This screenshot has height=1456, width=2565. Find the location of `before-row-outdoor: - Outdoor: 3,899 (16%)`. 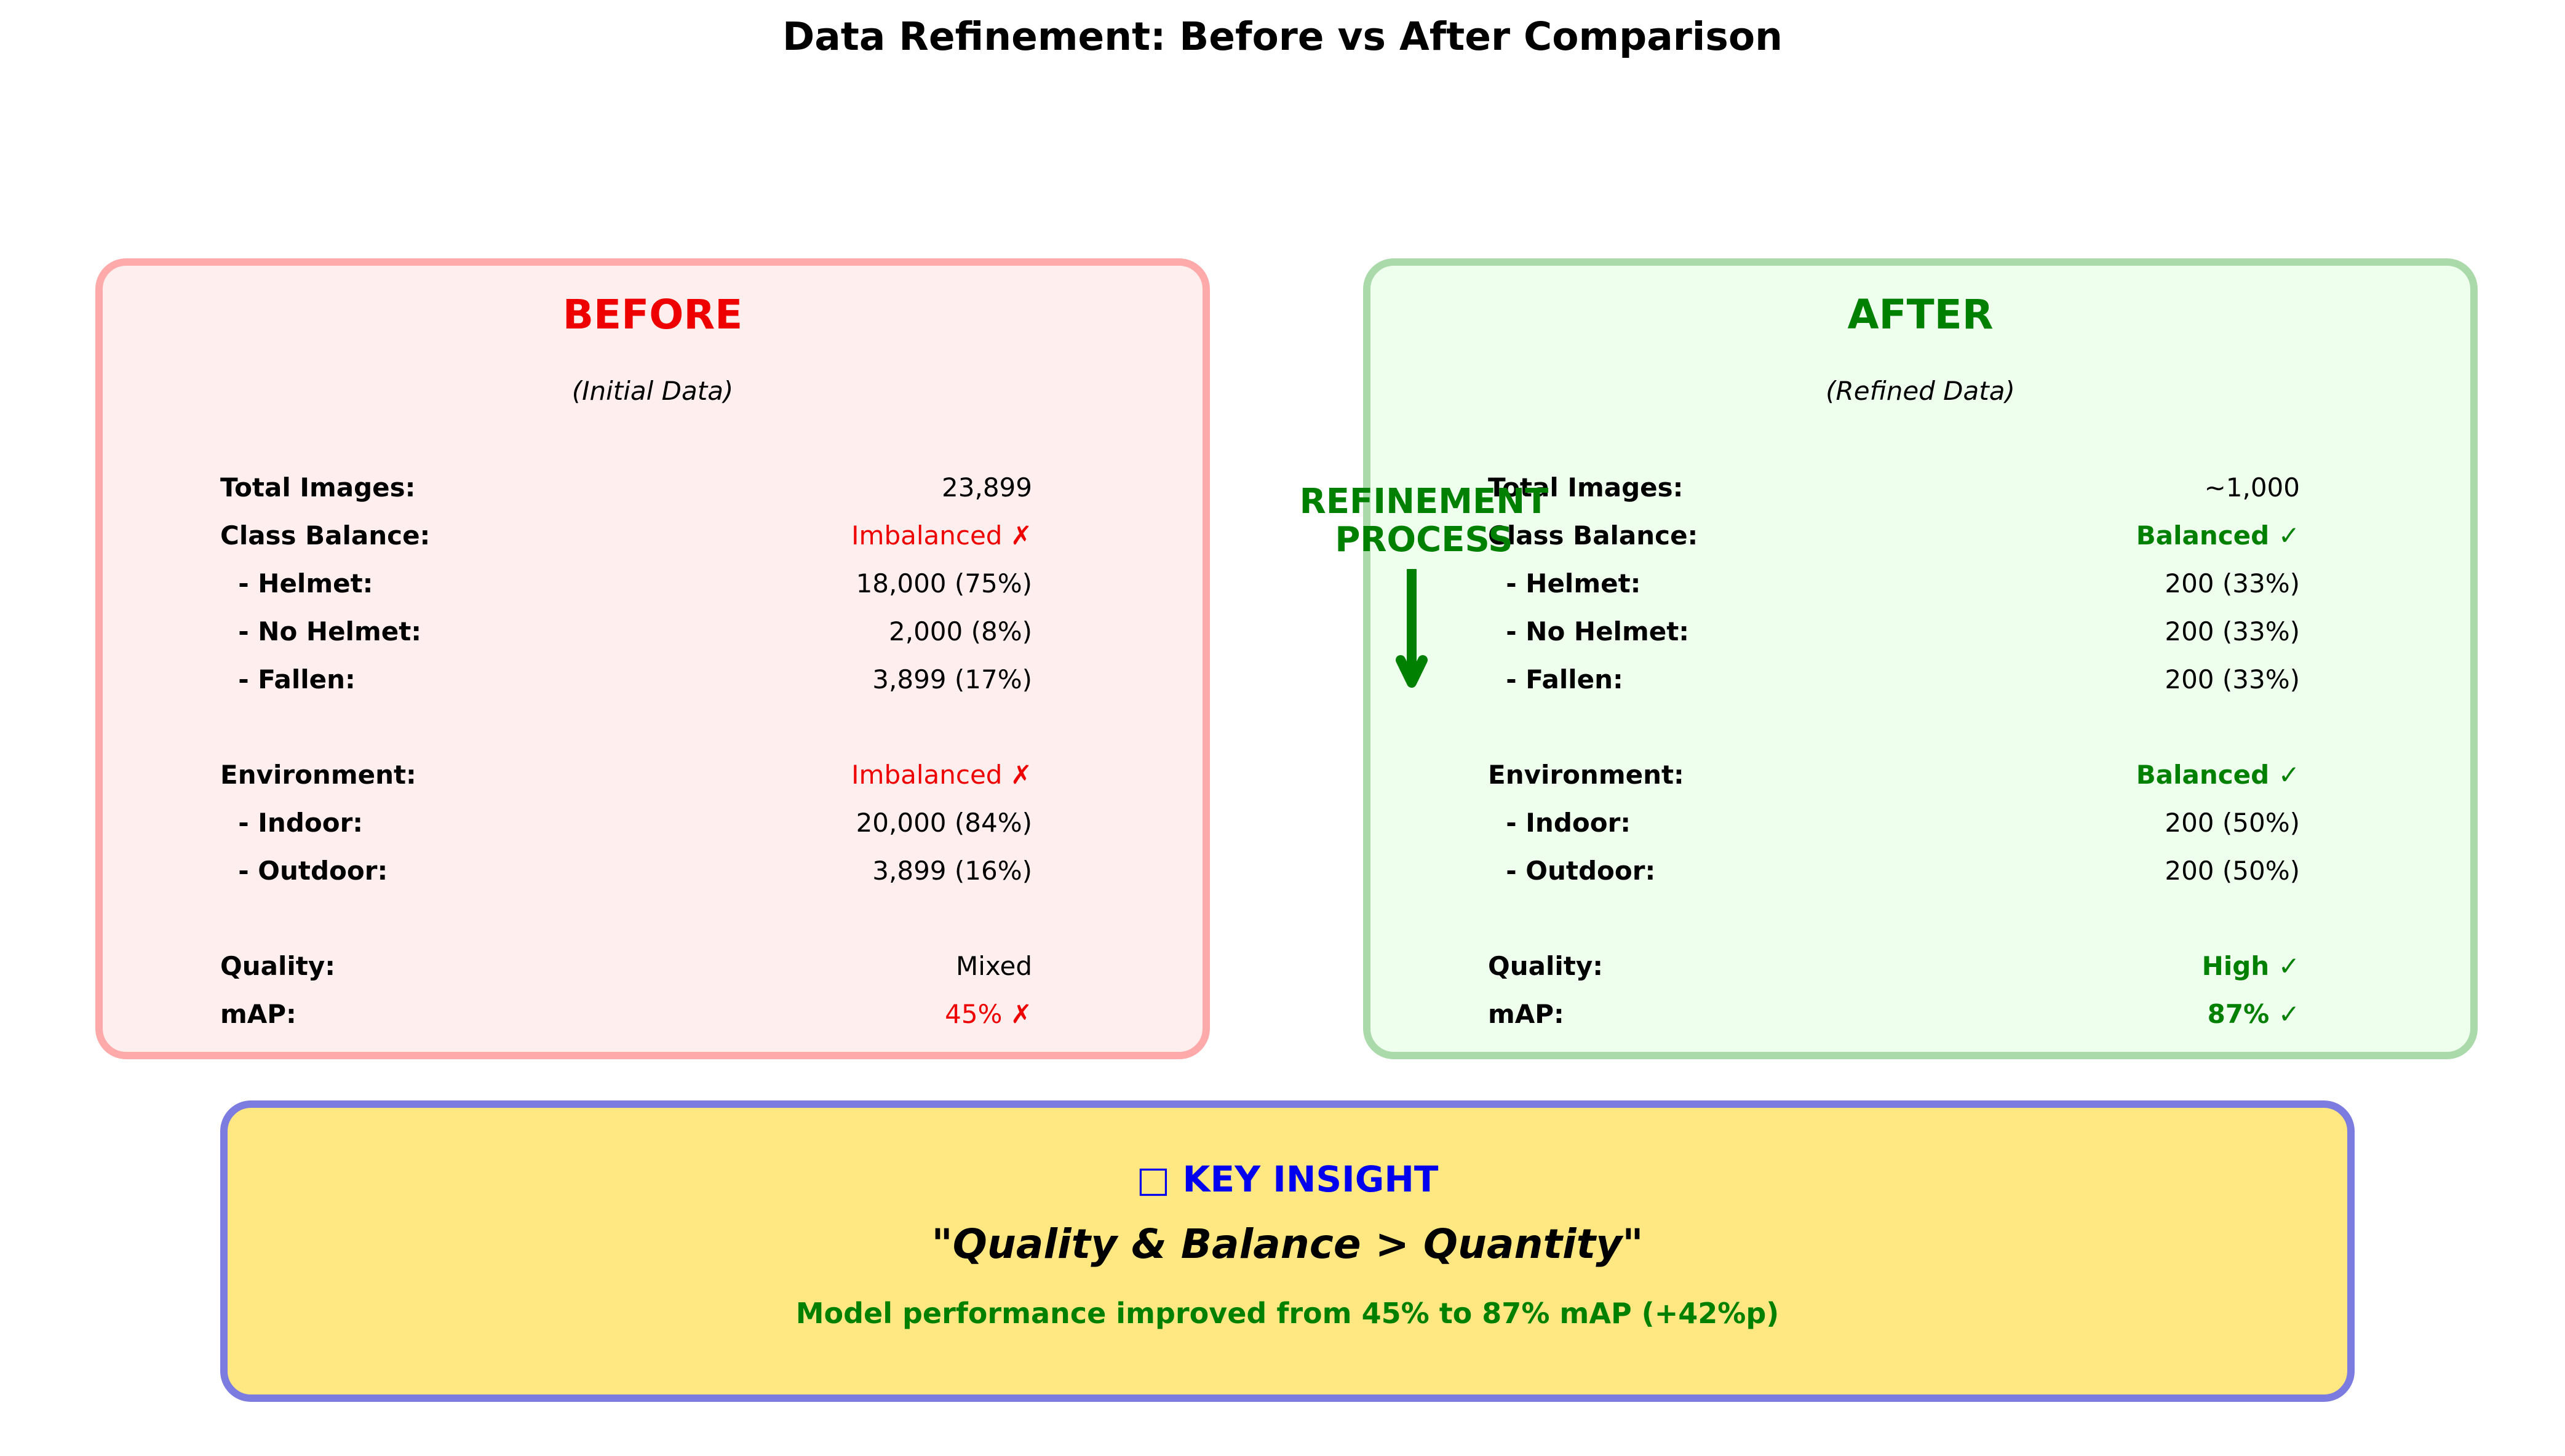

before-row-outdoor: - Outdoor: 3,899 (16%) is located at coordinates (626, 871).